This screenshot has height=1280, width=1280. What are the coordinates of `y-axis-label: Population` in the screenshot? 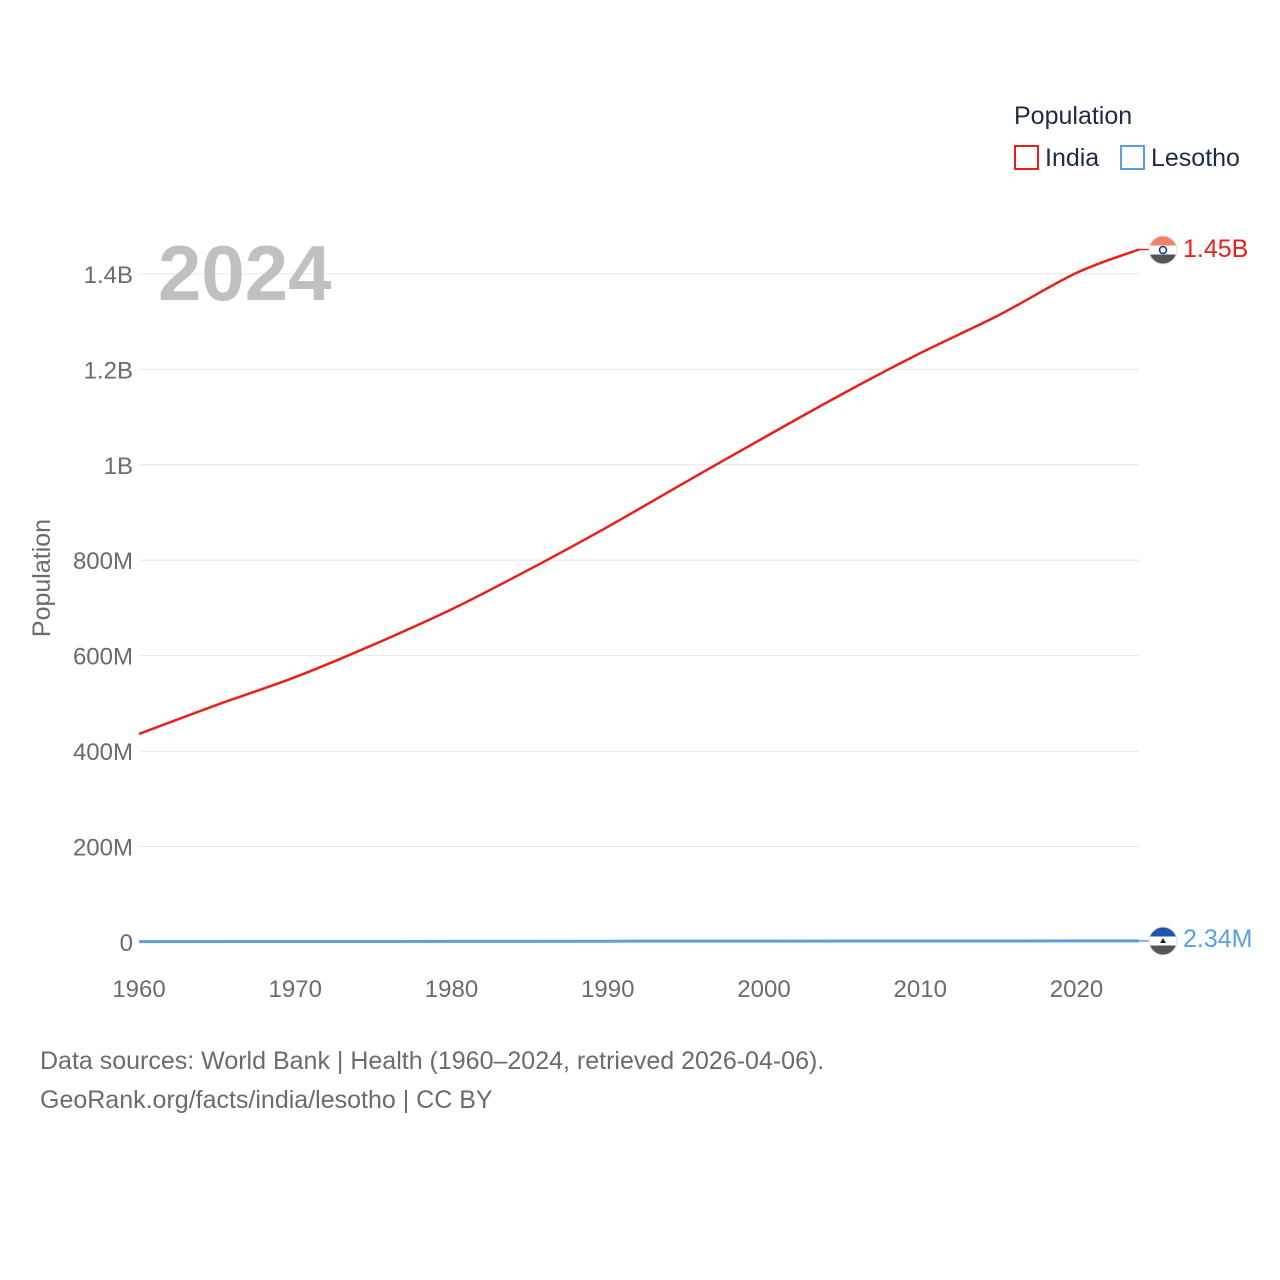 It's located at (42, 578).